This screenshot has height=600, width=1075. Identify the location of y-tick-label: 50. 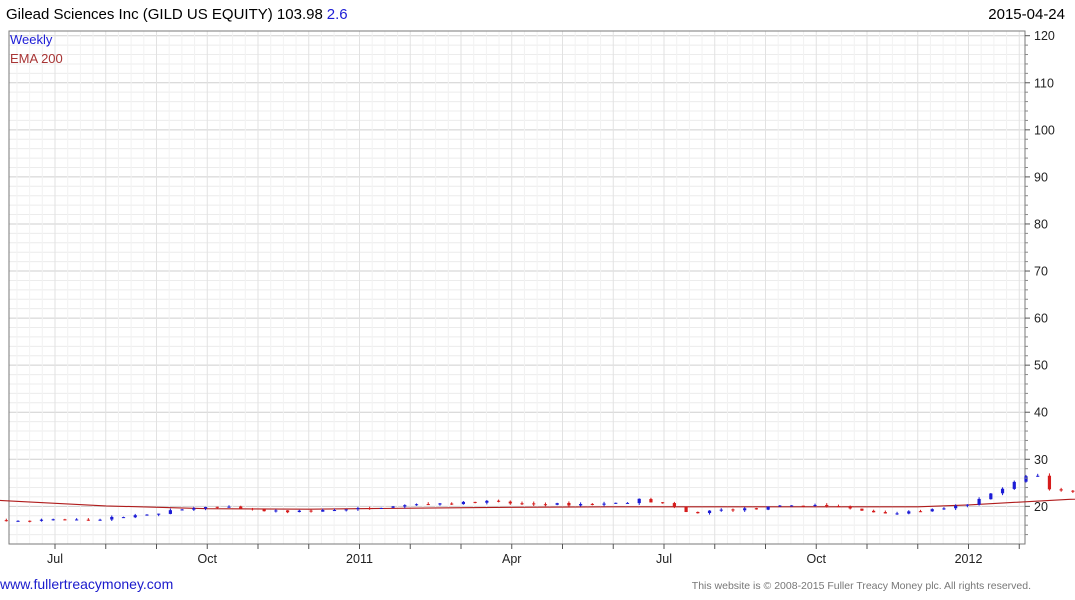
(1041, 366).